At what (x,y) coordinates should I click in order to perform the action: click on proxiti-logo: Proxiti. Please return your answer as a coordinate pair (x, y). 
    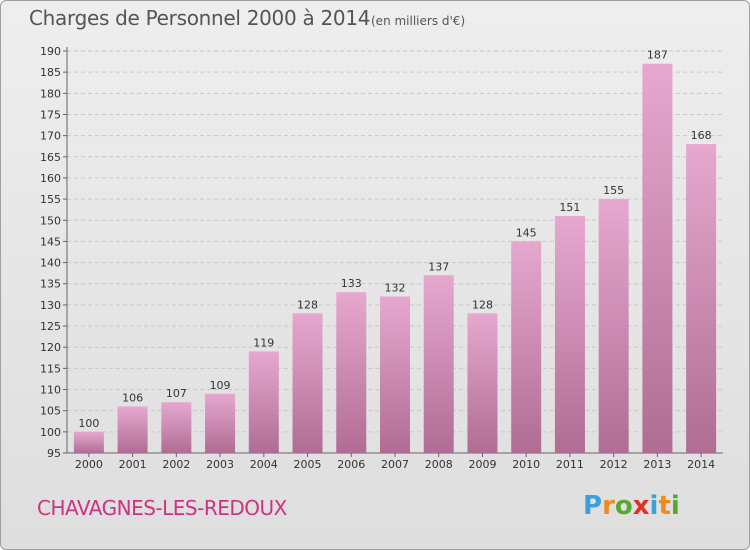
    Looking at the image, I should click on (631, 506).